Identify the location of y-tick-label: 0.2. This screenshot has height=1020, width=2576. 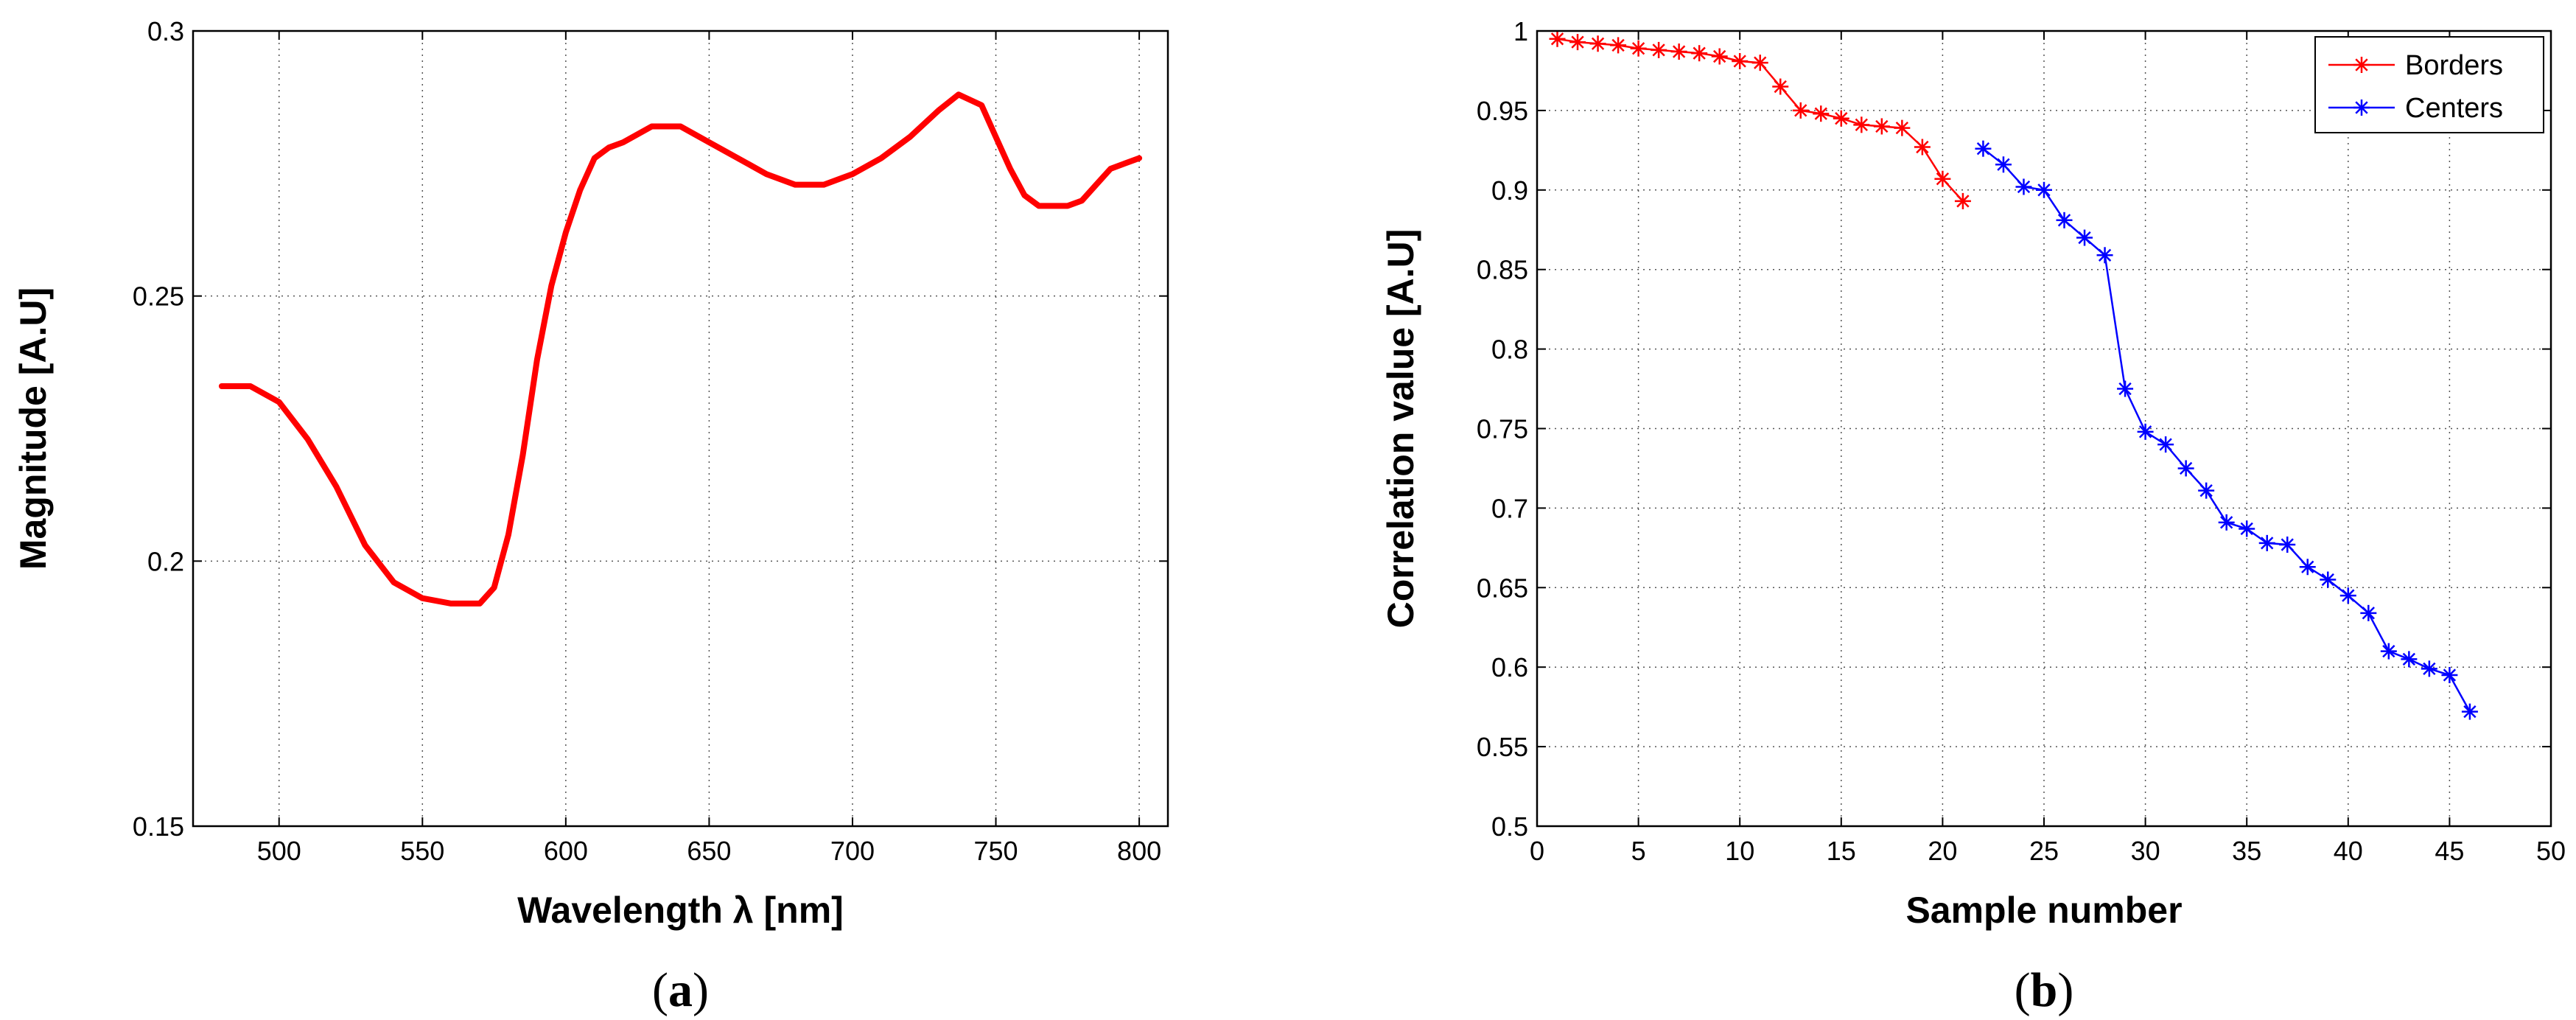
(165, 561).